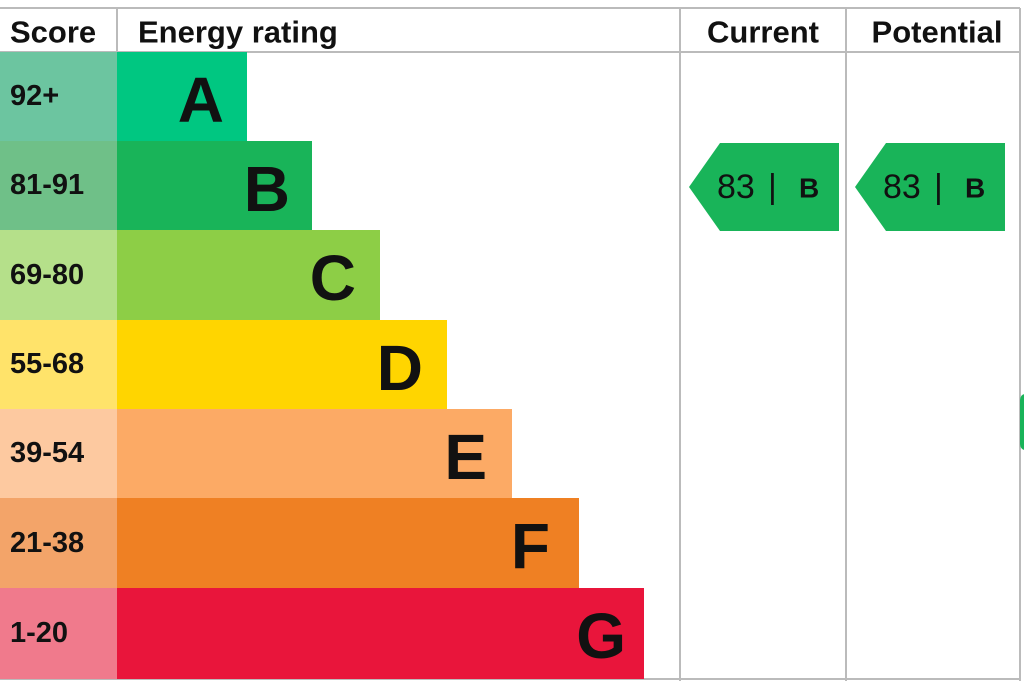 The height and width of the screenshot is (681, 1024). I want to click on band-letter: C, so click(333, 278).